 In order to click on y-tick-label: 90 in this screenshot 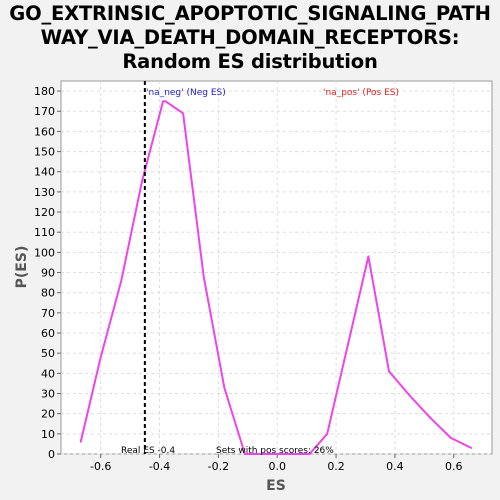, I will do `click(48, 273)`.